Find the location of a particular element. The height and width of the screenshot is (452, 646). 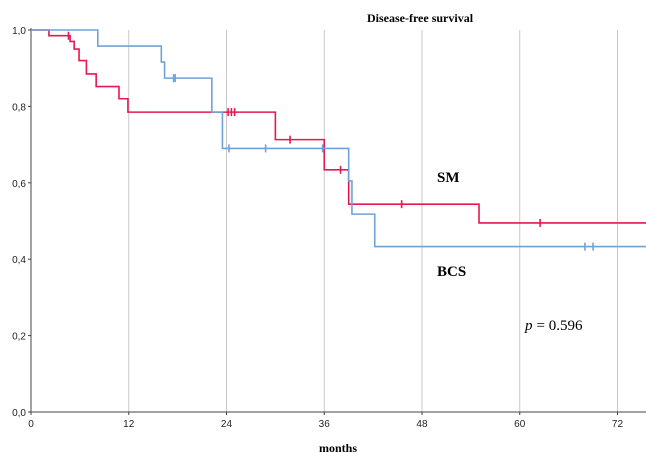

y-tick-label: 0,8 is located at coordinates (19, 107).